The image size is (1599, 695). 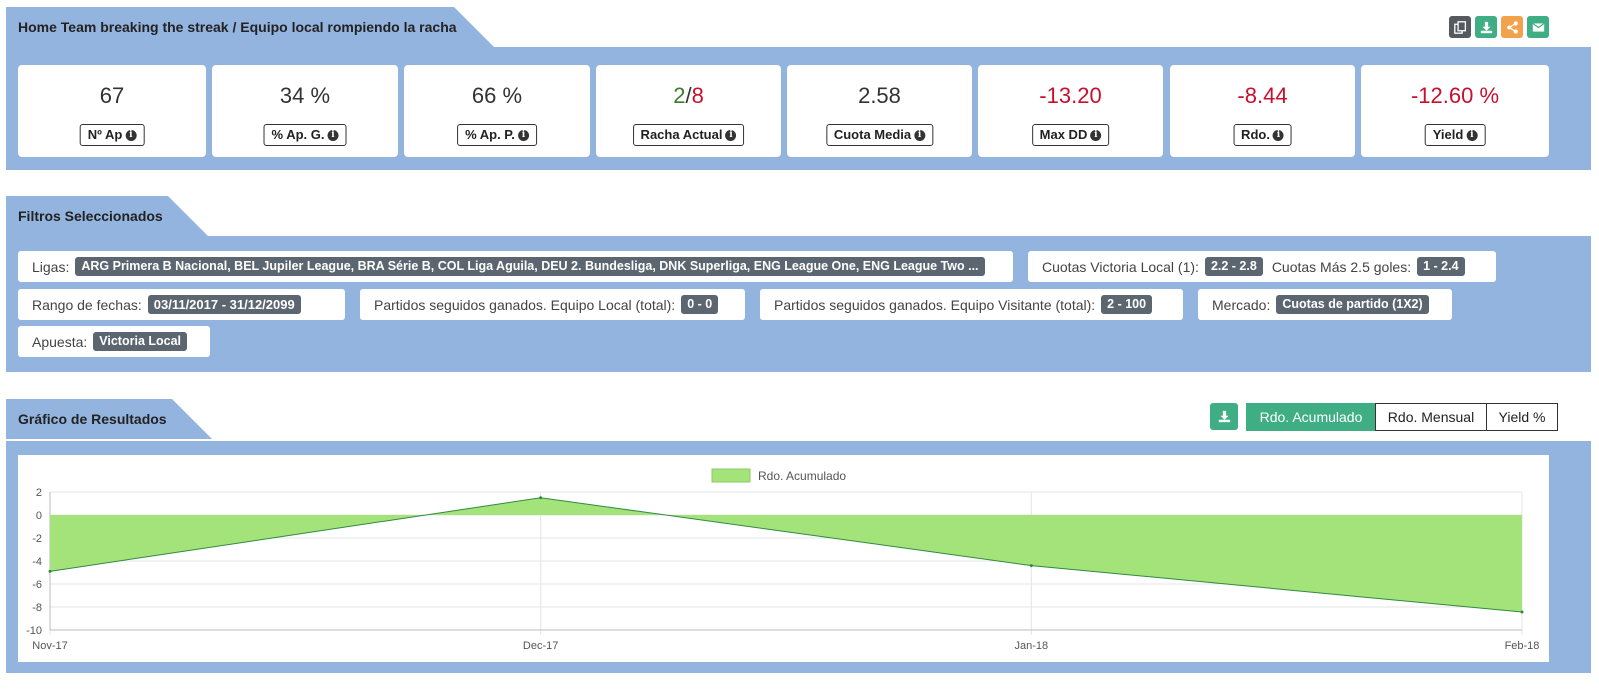 I want to click on stat-label-button: Rdo. i, so click(x=1262, y=135).